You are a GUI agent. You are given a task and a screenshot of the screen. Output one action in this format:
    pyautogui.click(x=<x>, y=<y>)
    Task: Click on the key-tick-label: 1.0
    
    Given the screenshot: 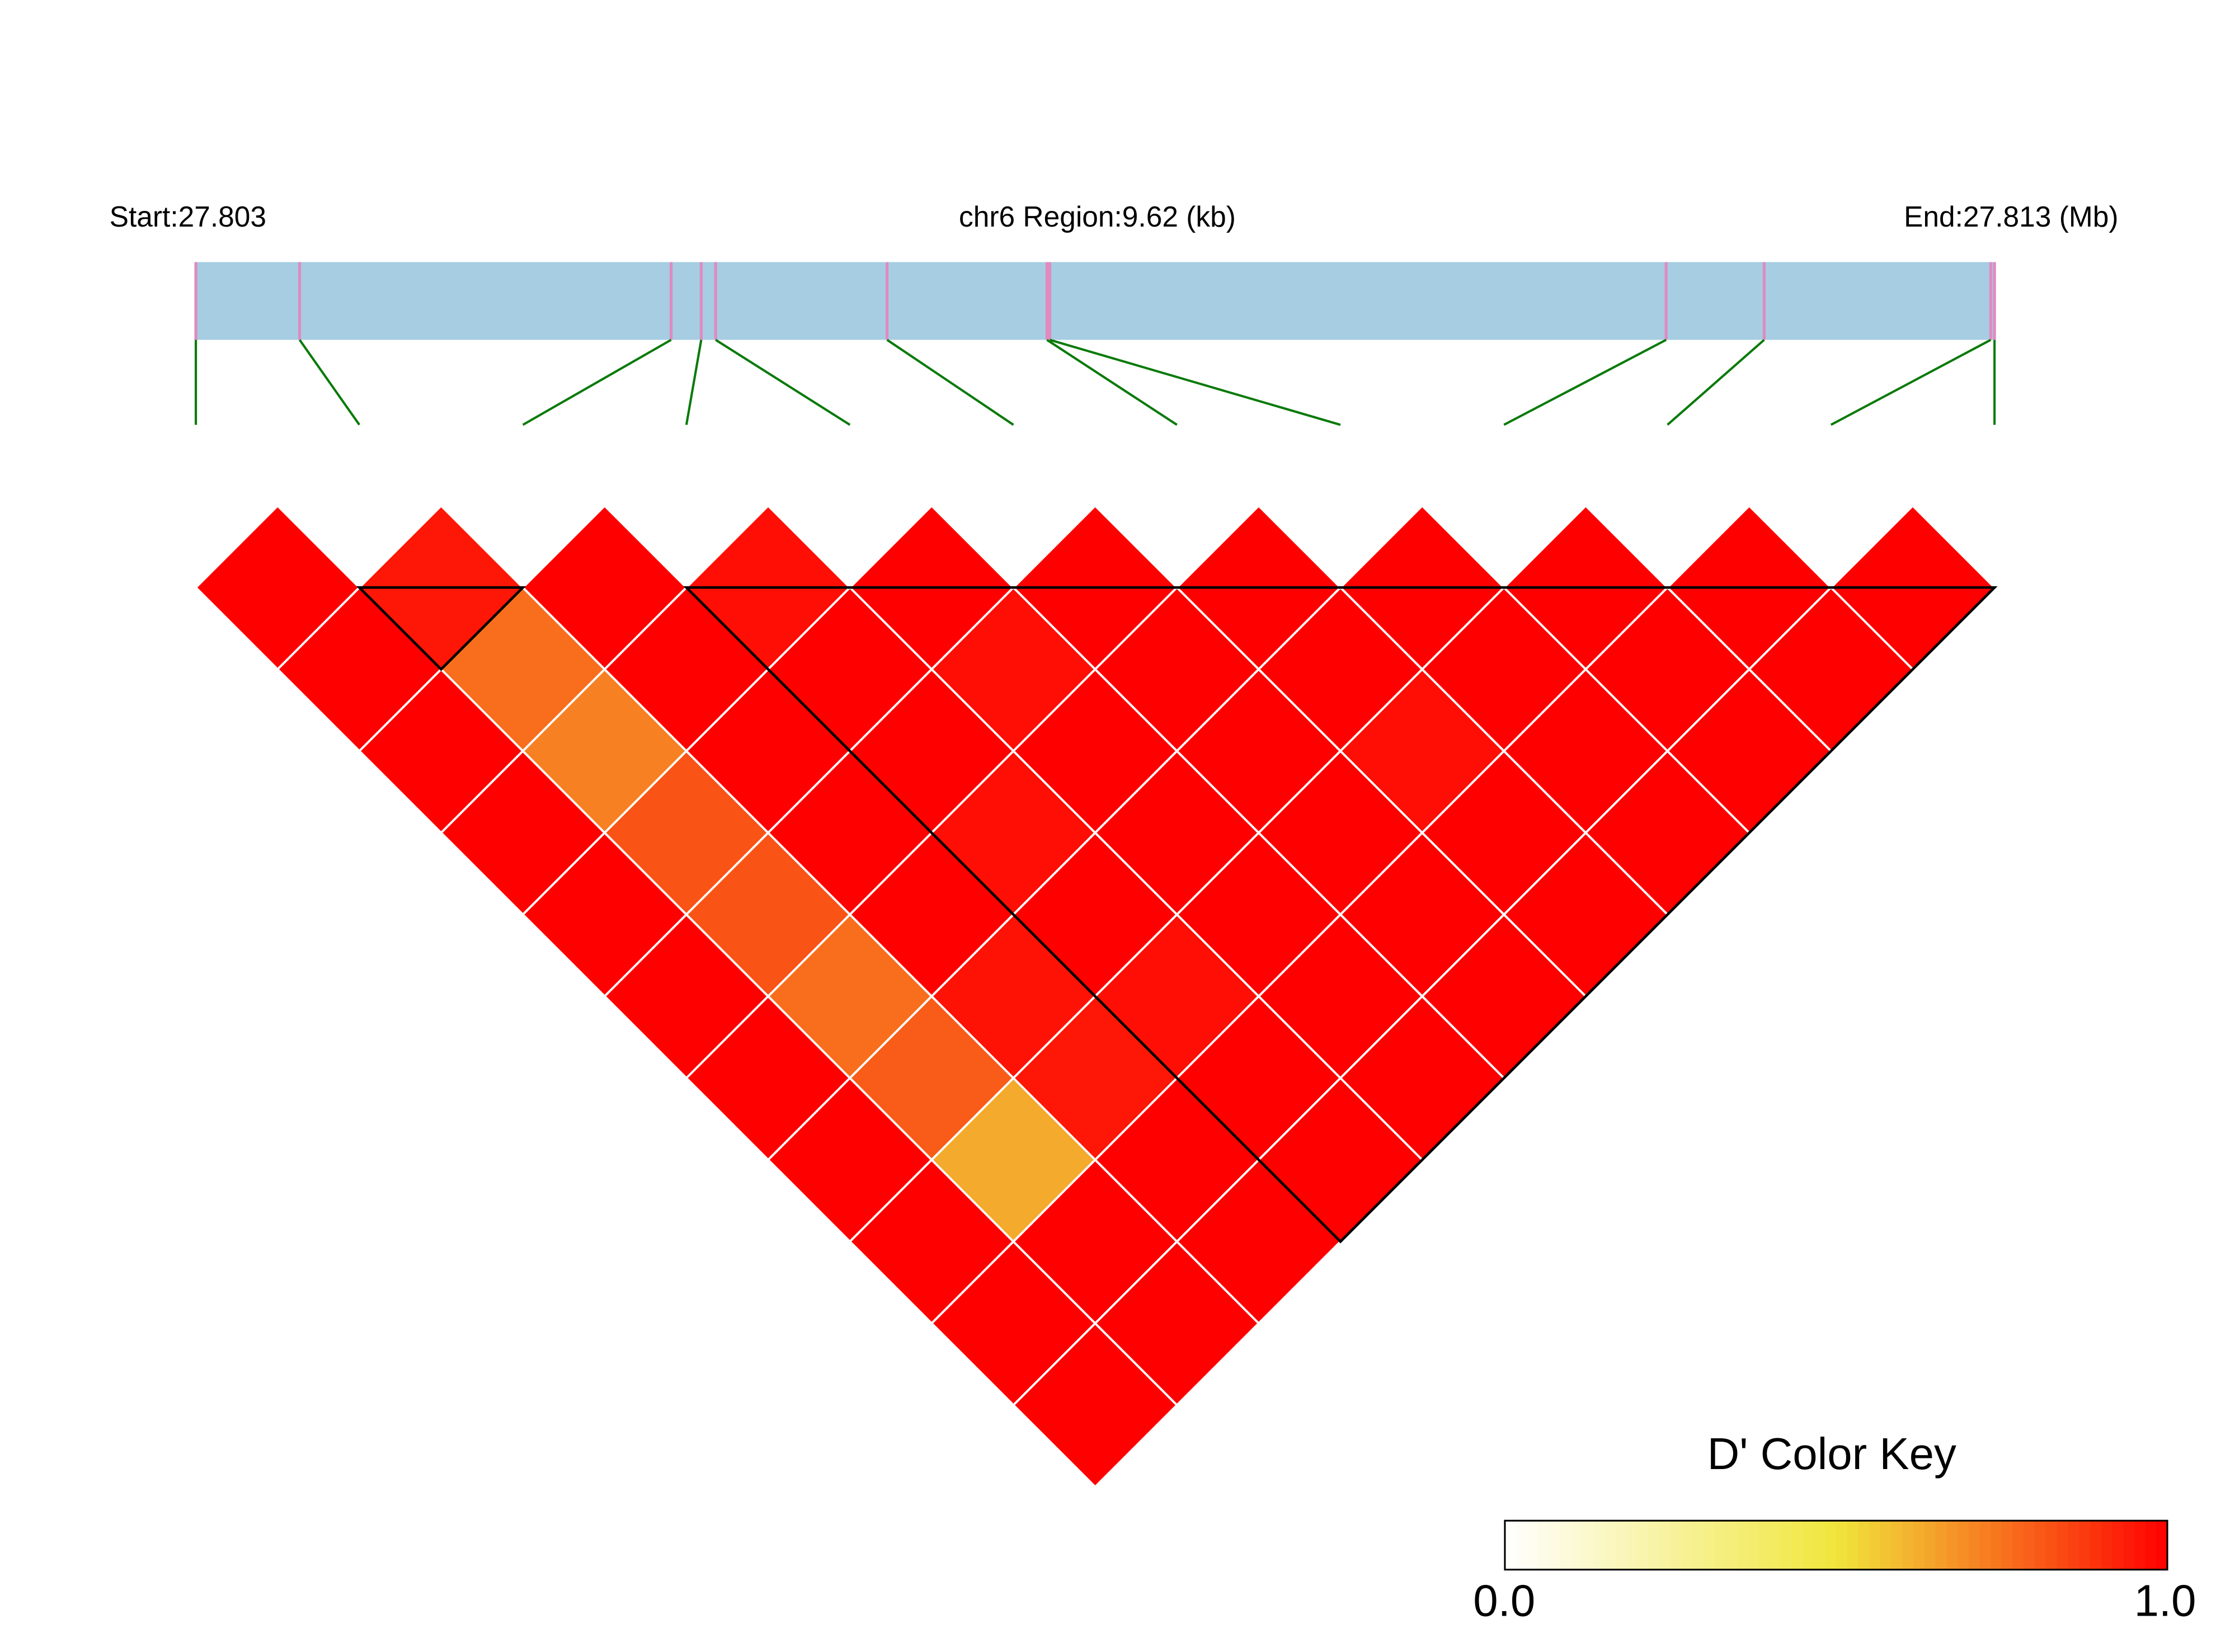 What is the action you would take?
    pyautogui.click(x=2165, y=1601)
    